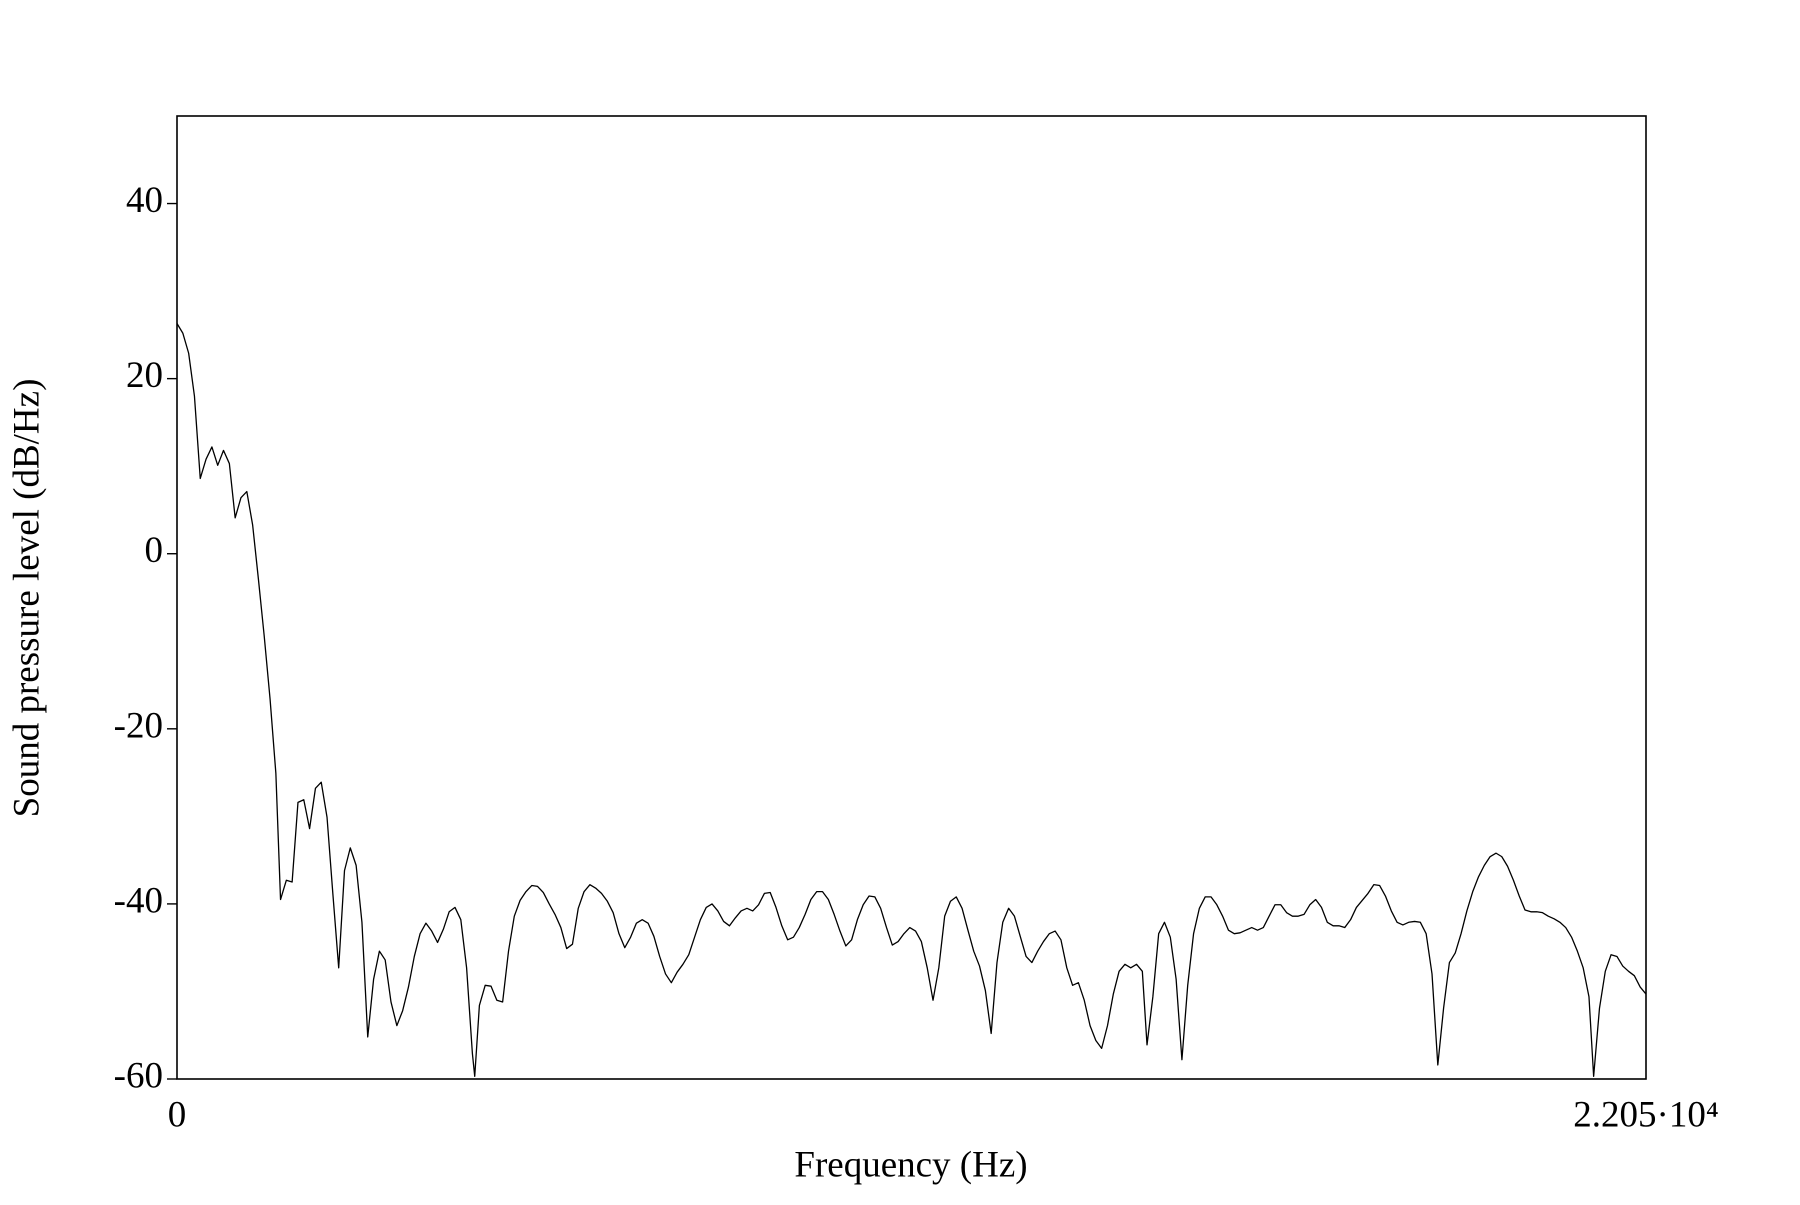 The height and width of the screenshot is (1205, 1800). I want to click on y-tick-label: -40, so click(138, 900).